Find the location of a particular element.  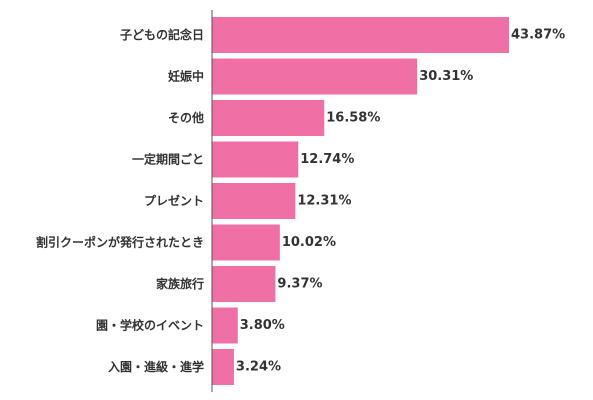

category-label-6: 割引クーポンが発行されたとき is located at coordinates (120, 242).